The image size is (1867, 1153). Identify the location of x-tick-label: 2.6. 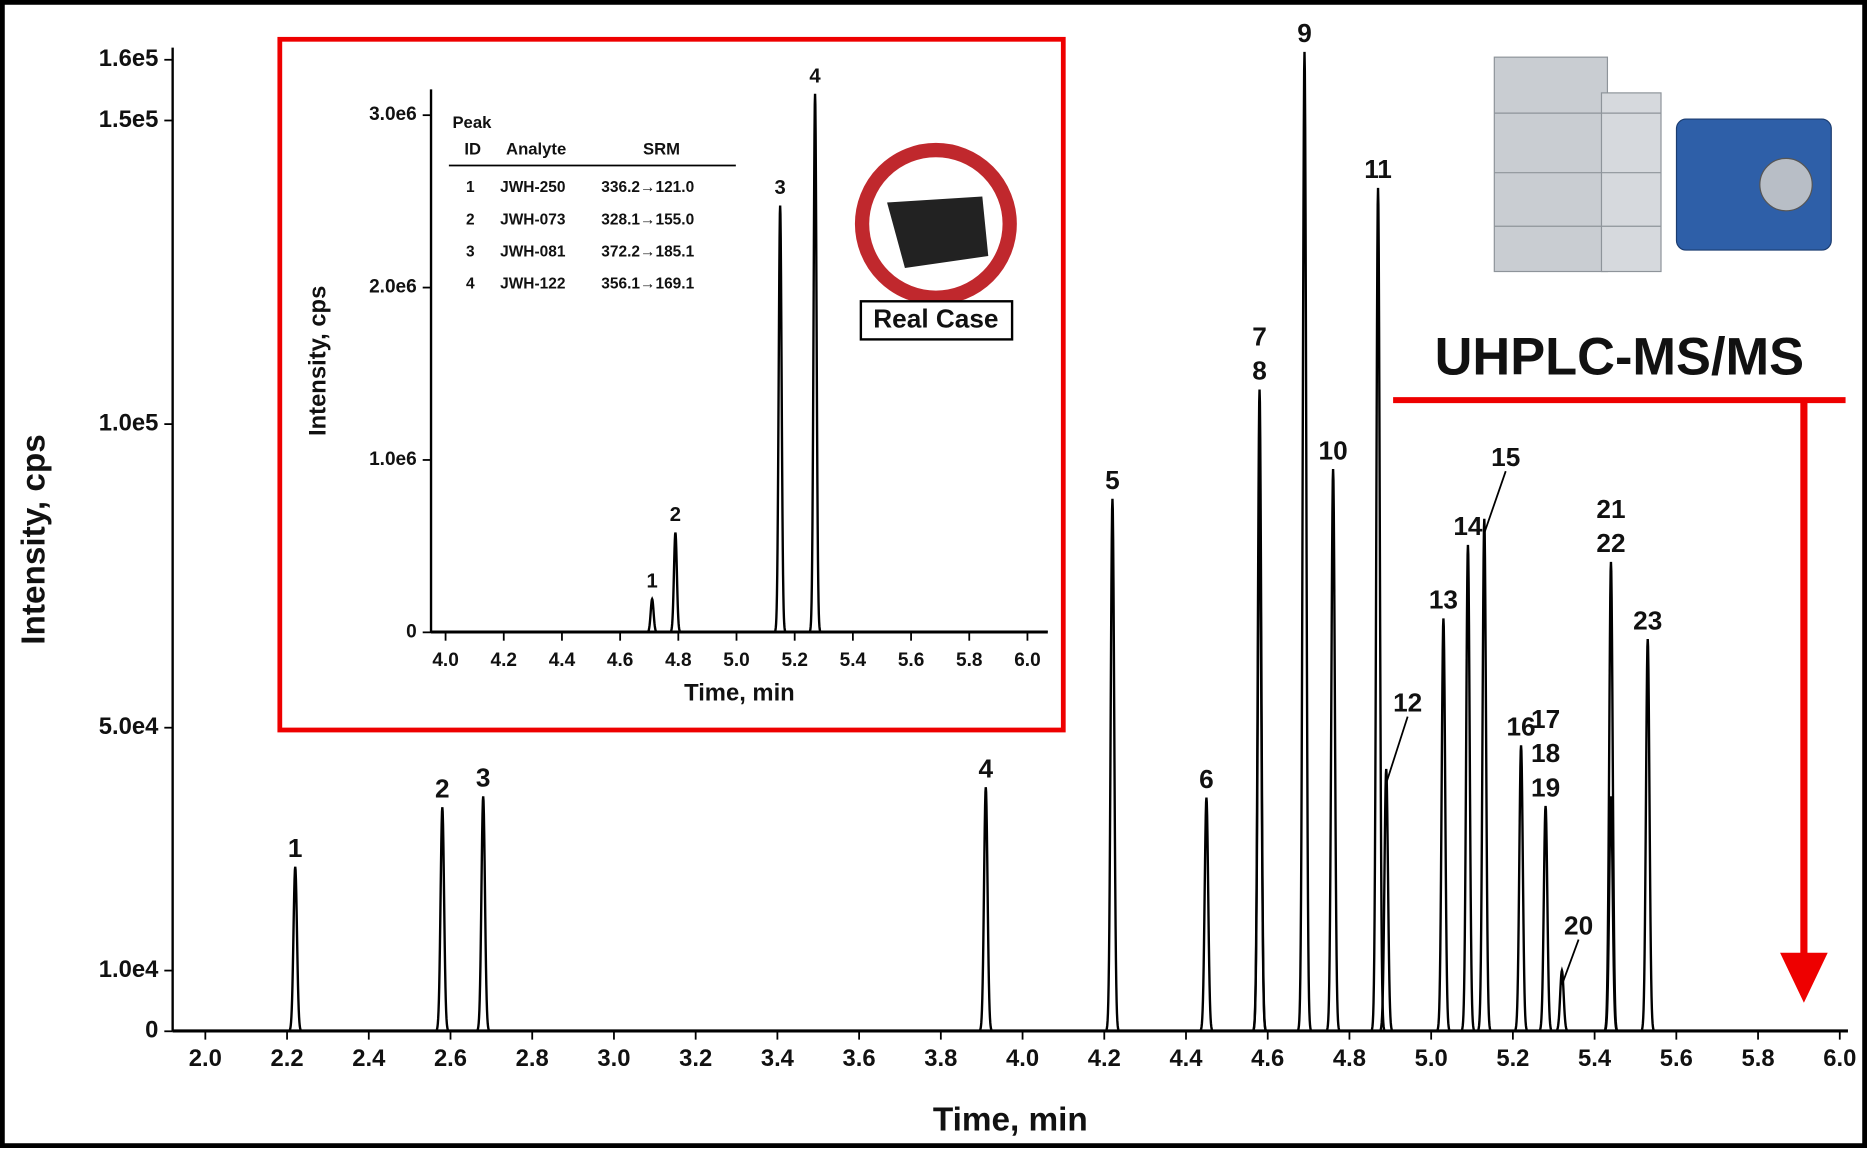
(450, 1058).